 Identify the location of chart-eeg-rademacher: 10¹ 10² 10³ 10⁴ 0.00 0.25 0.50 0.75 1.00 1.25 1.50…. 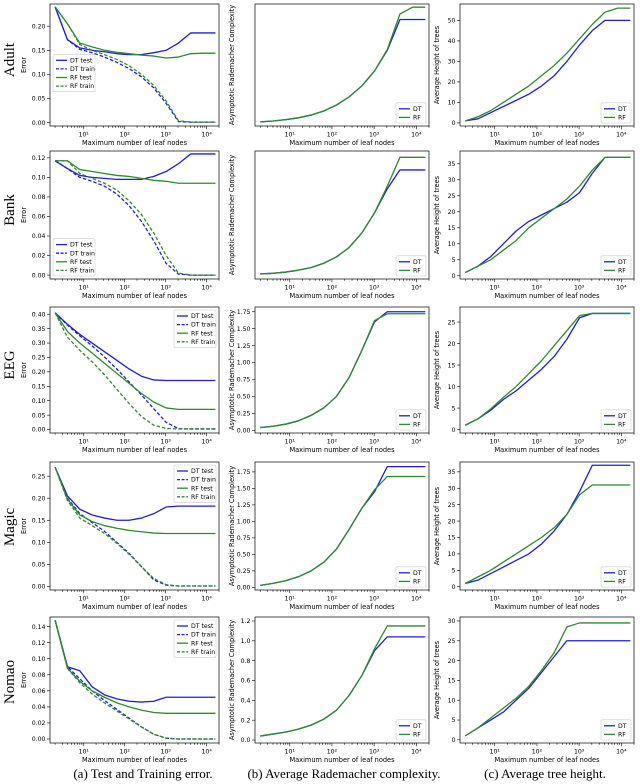
(329, 380).